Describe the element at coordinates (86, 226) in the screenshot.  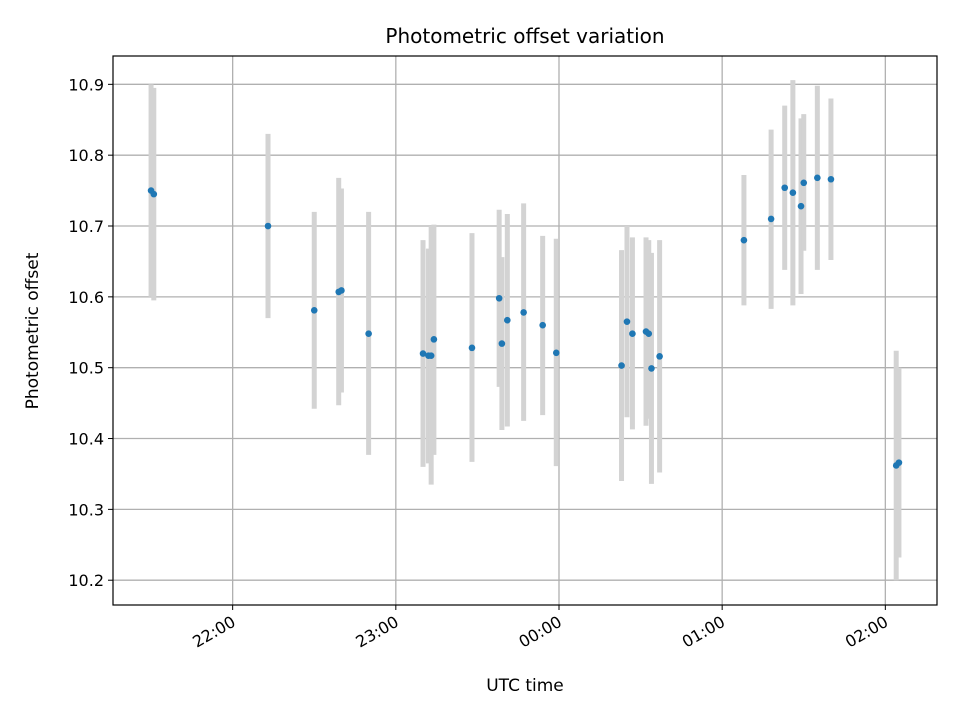
I see `y-tick-label: 10.7` at that location.